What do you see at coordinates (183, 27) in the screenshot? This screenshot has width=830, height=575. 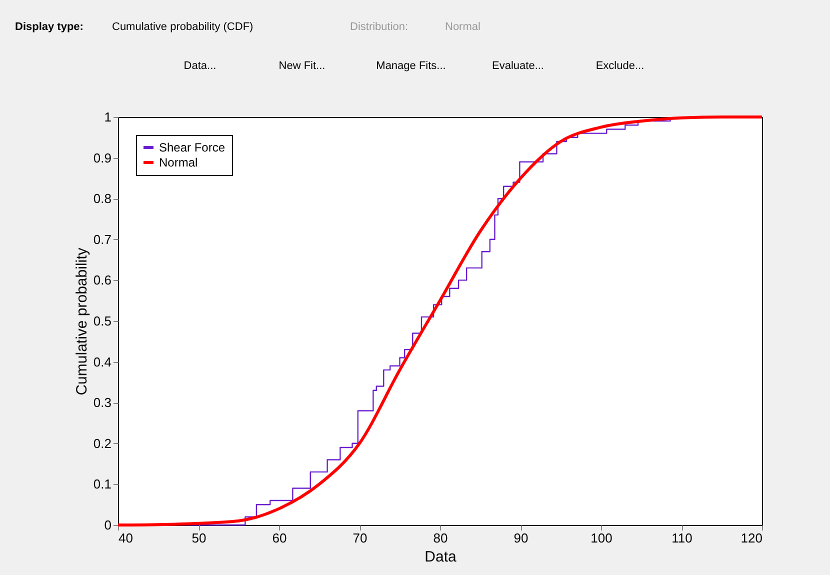 I see `text: Cumulative probability (CDF)` at bounding box center [183, 27].